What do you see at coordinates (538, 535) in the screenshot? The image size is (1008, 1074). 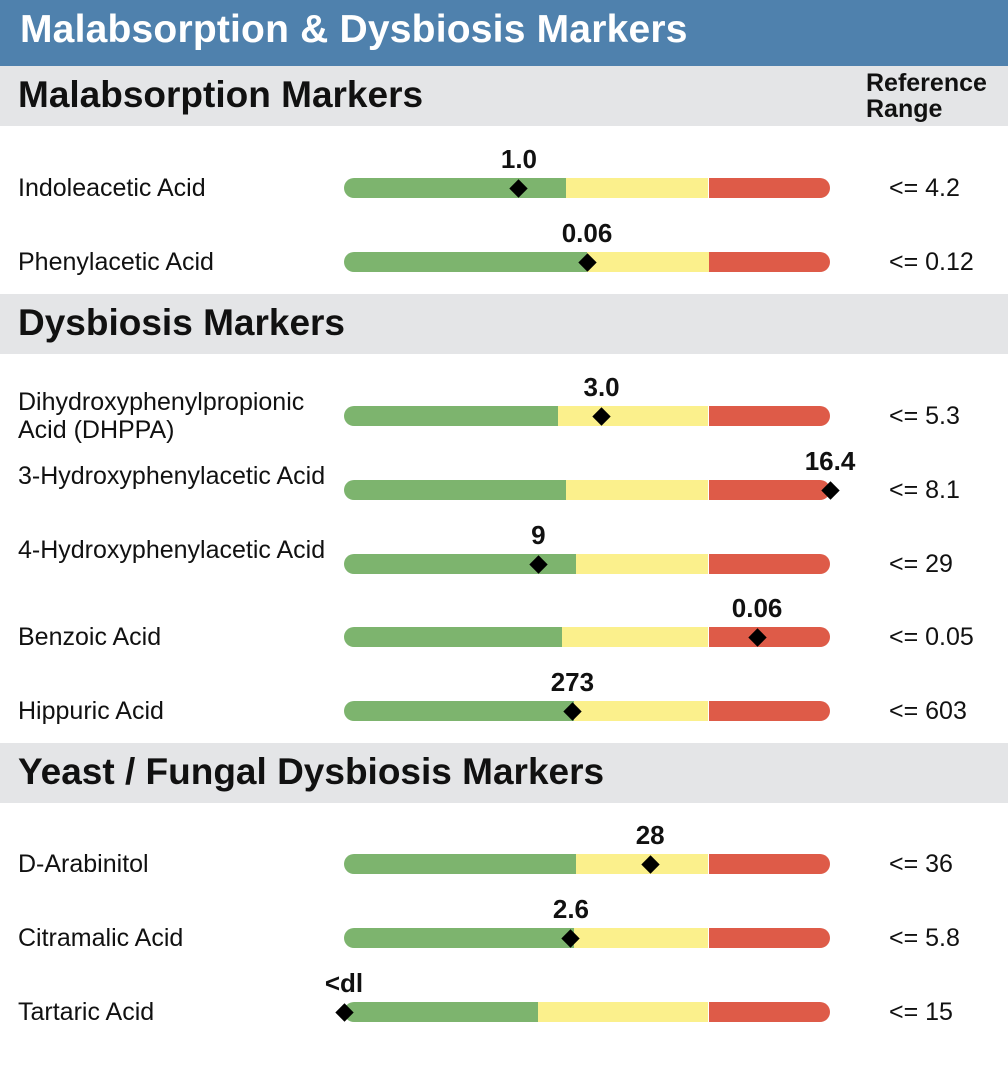 I see `value-label: 9` at bounding box center [538, 535].